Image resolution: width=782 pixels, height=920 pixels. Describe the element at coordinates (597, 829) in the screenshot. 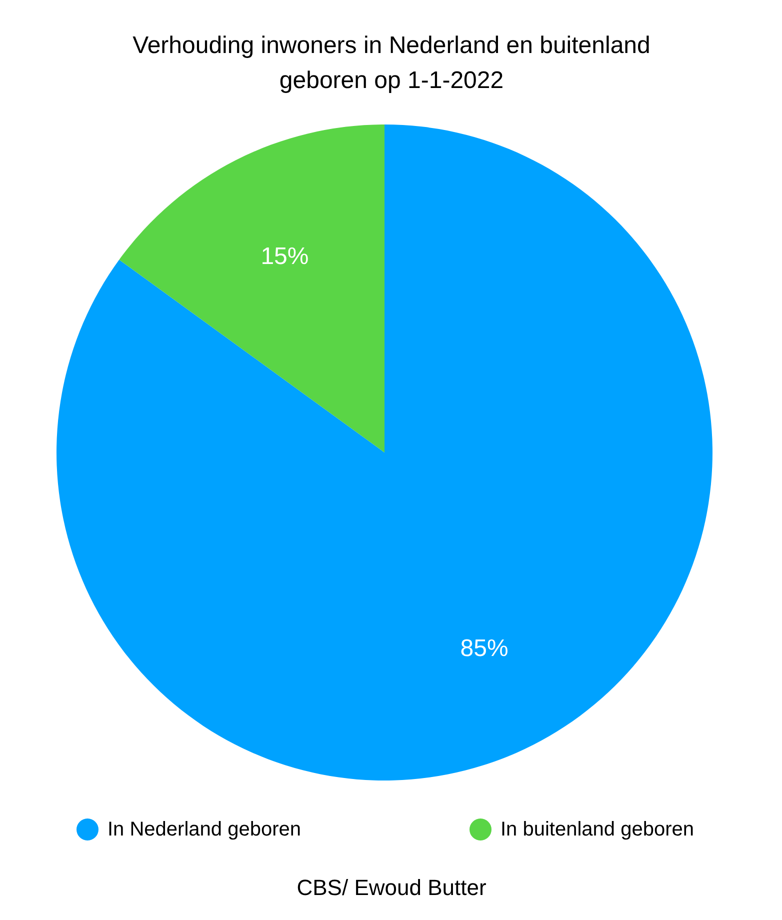

I see `legend-label: In buitenland geboren` at that location.